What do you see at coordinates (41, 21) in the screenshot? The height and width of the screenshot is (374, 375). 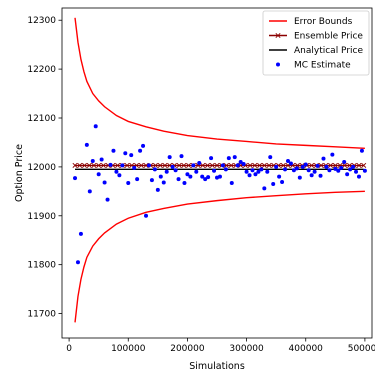 I see `y-tick-label: 12300` at bounding box center [41, 21].